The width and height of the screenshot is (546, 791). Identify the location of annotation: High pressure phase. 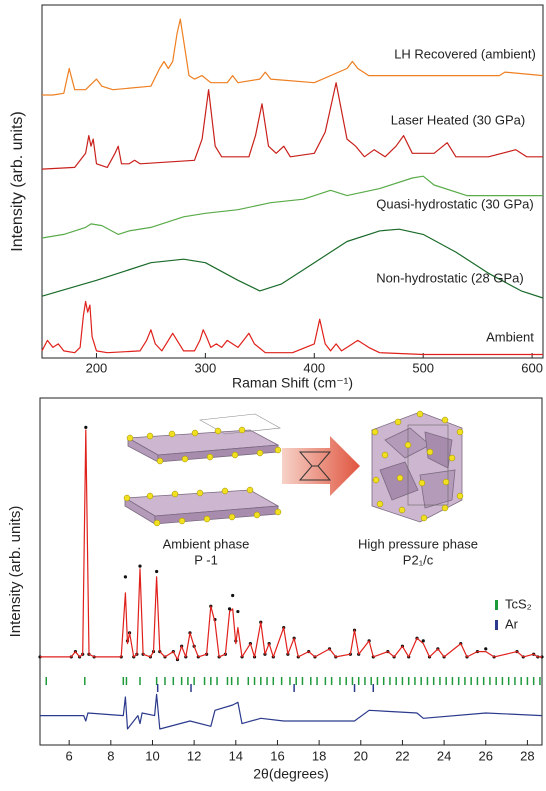
(418, 543).